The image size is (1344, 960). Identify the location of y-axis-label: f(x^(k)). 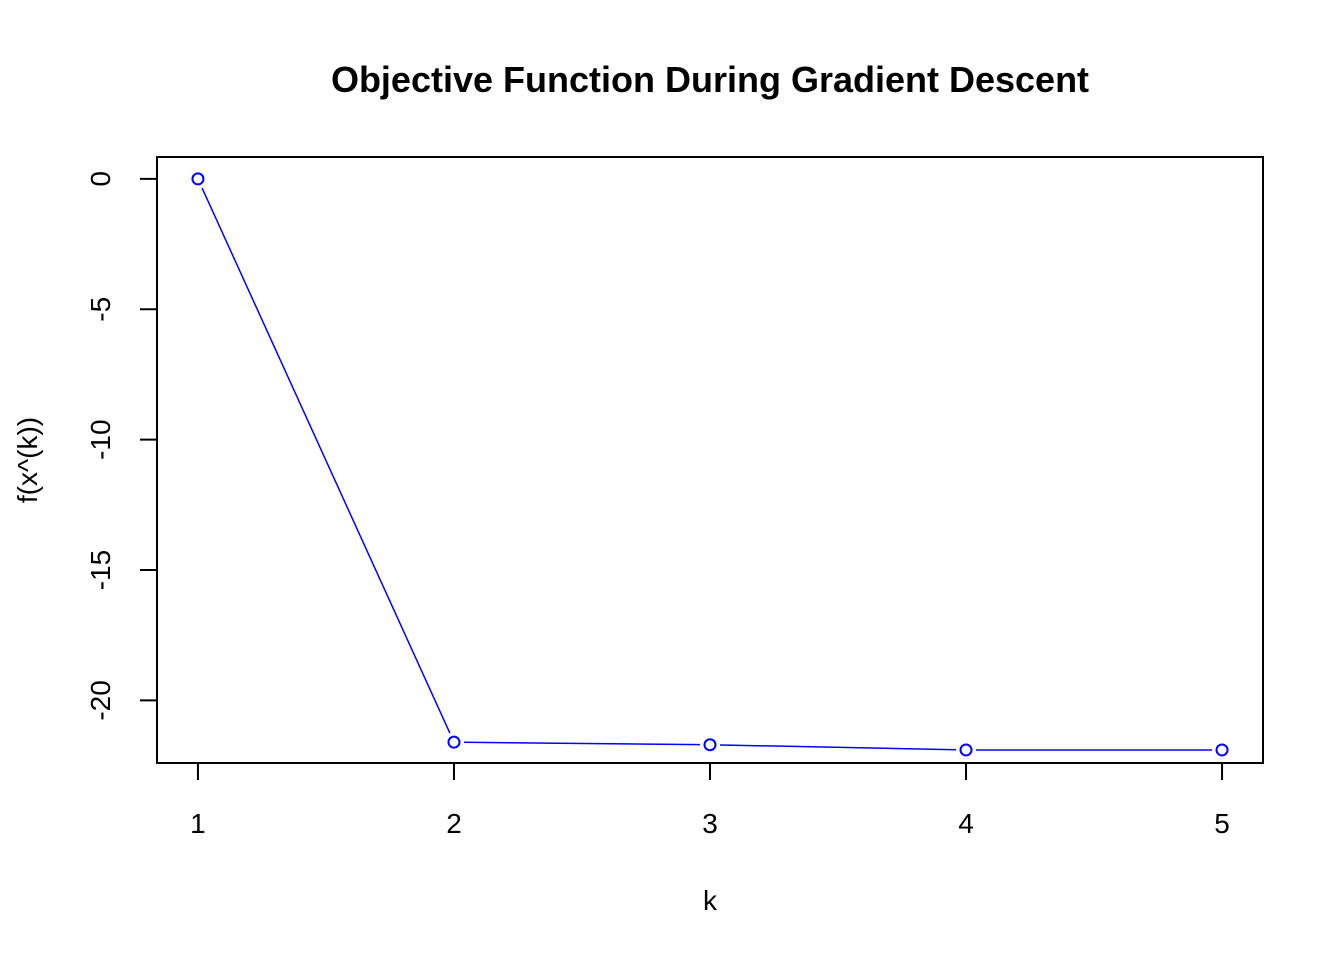
(27, 460).